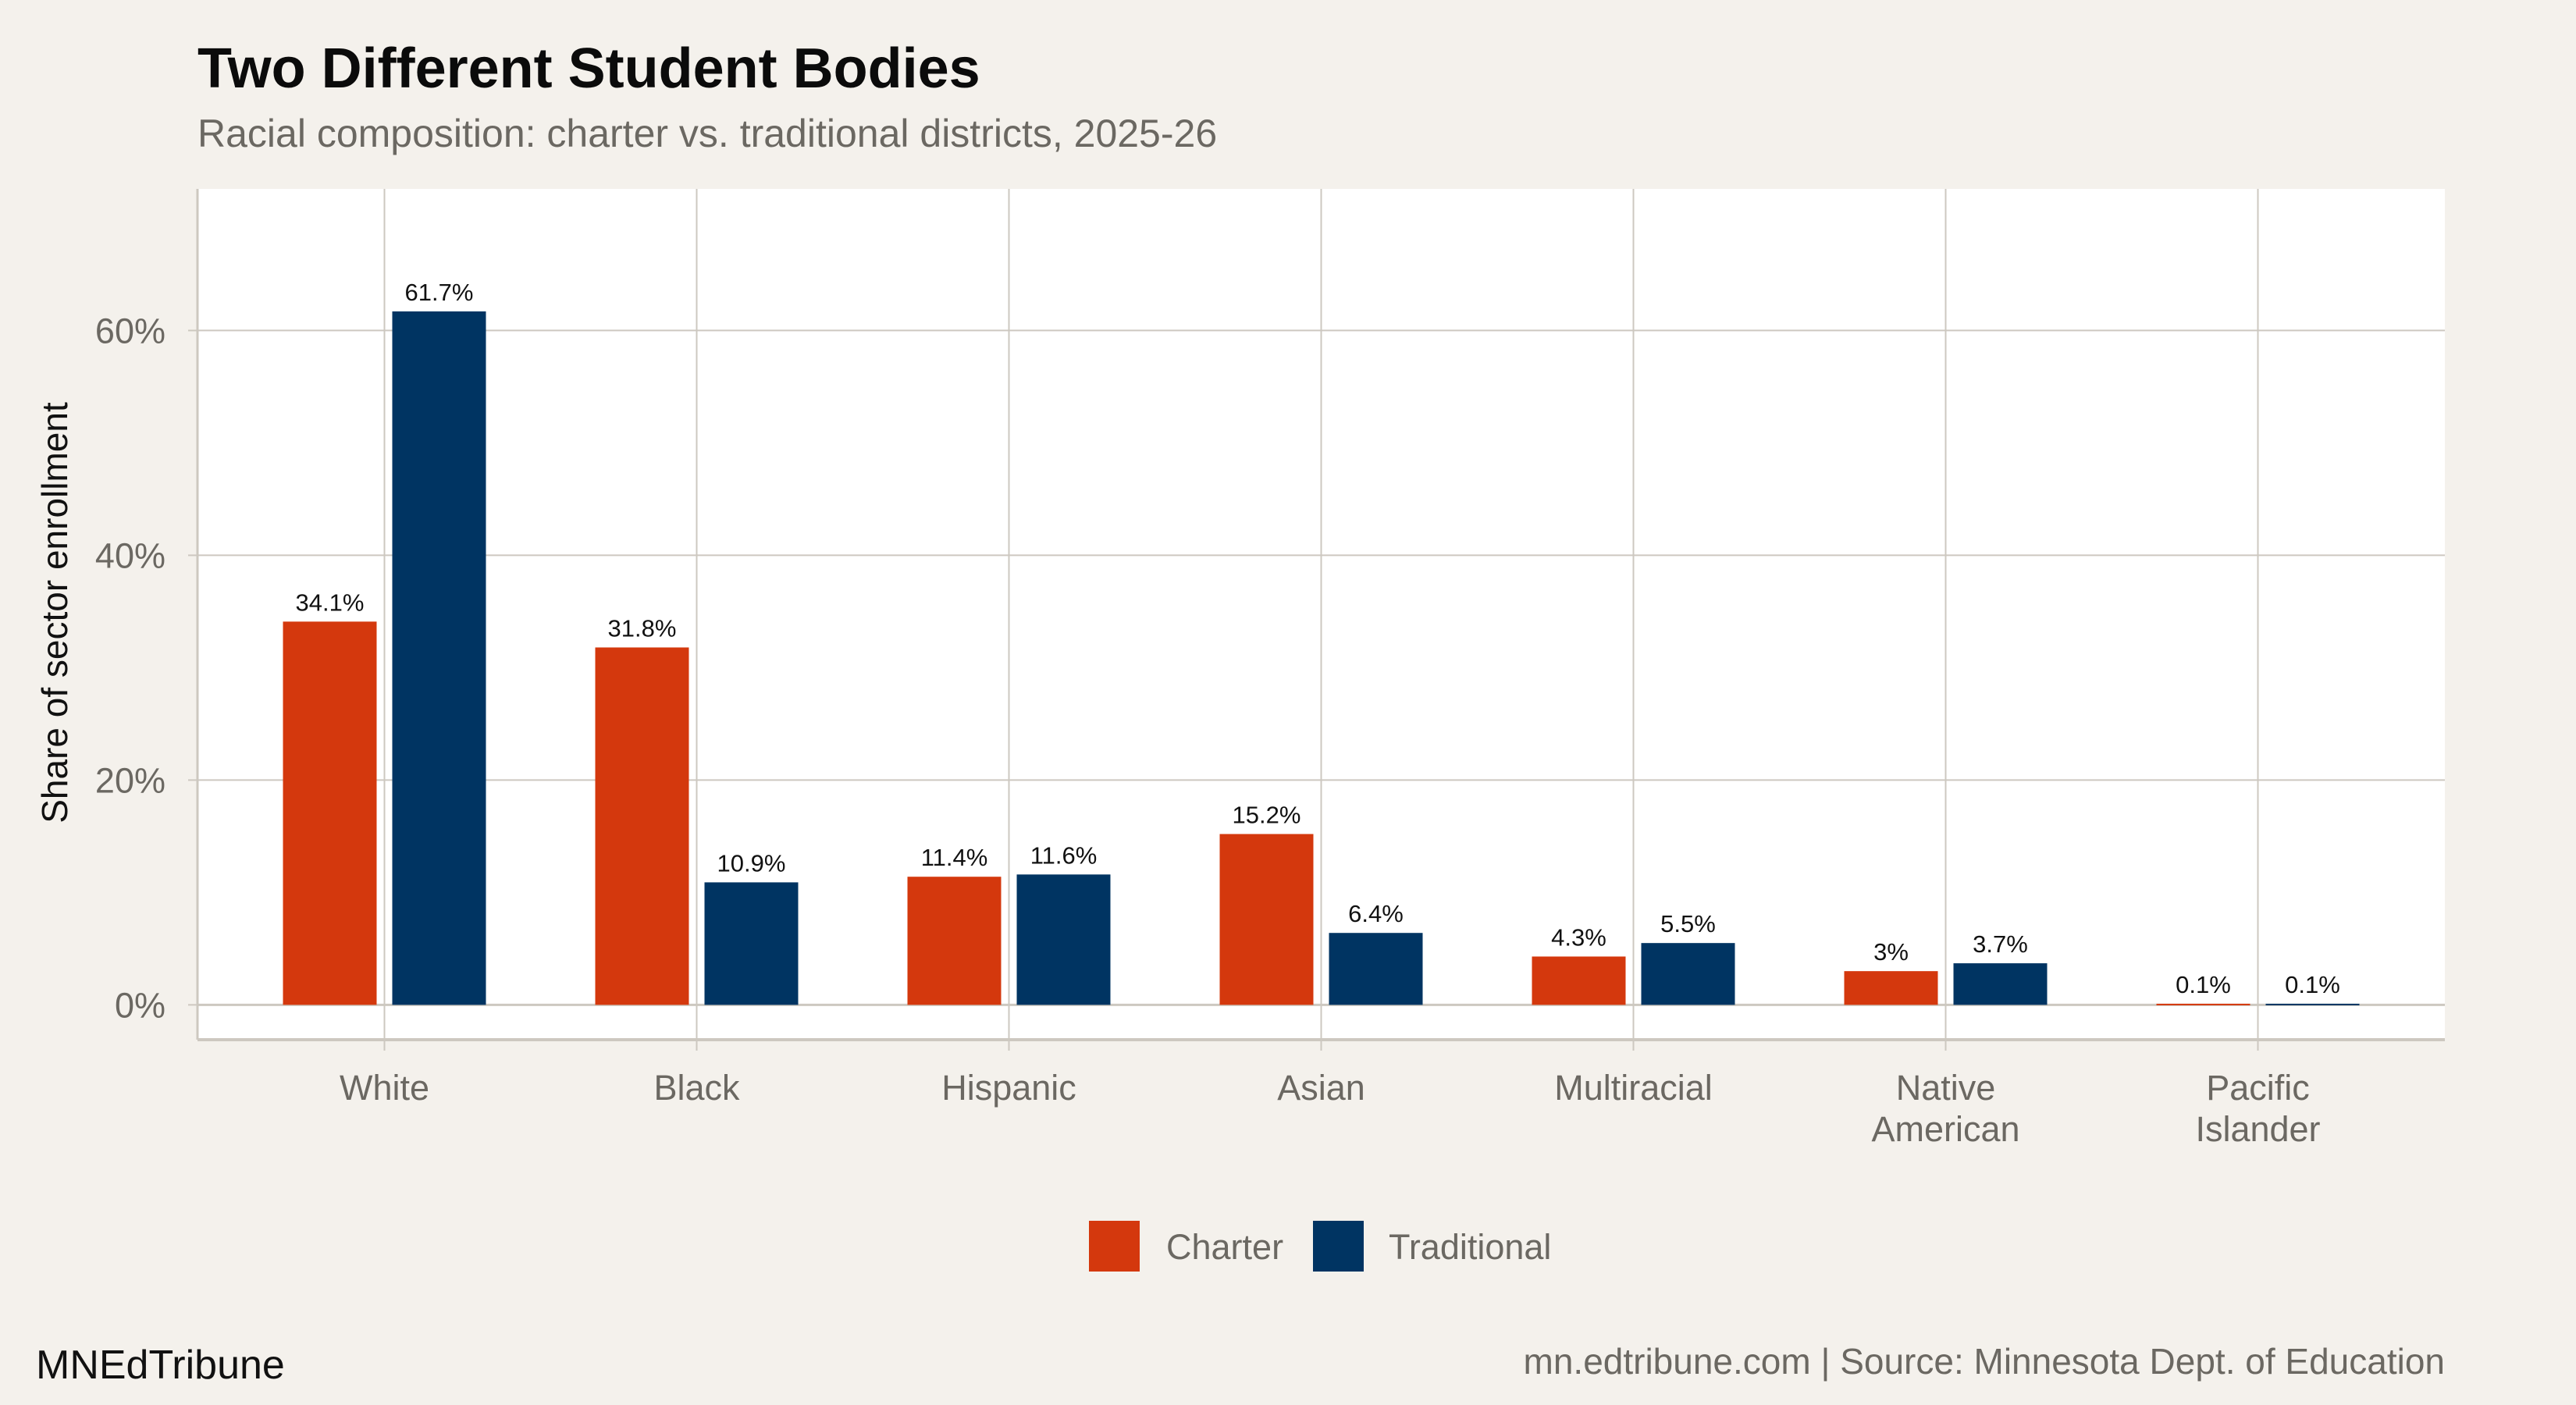 The width and height of the screenshot is (2576, 1405). What do you see at coordinates (146, 668) in the screenshot?
I see `y-axis-ticks: 0% 20% 40% 60%` at bounding box center [146, 668].